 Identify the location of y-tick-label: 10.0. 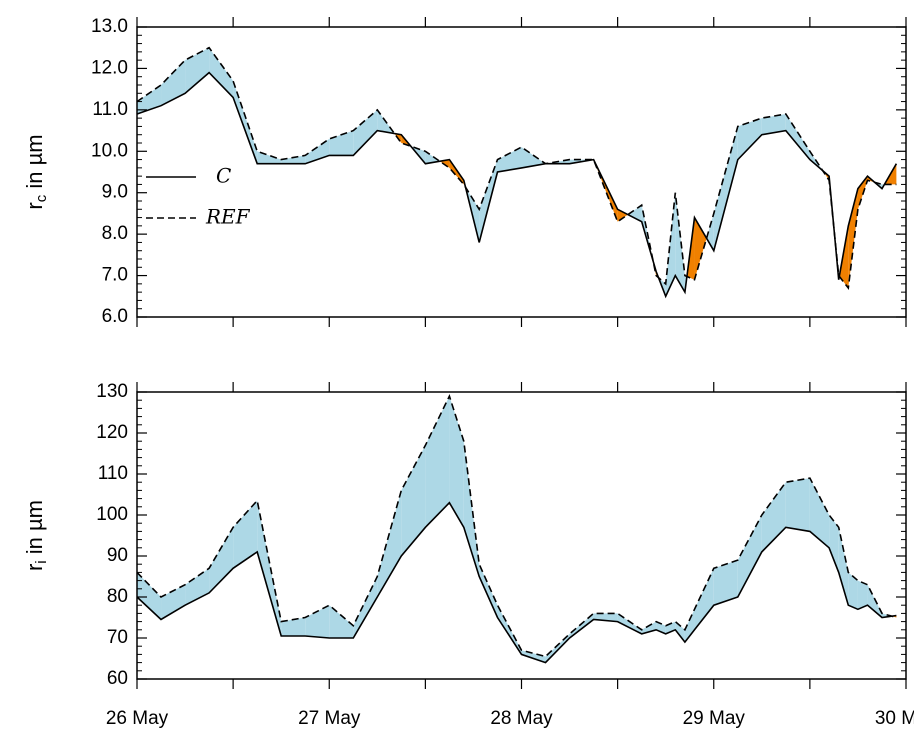
(109, 150).